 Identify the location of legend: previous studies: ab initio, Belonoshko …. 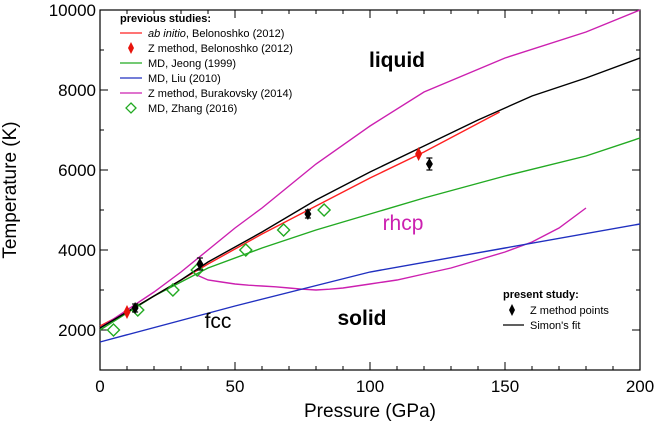
(206, 64).